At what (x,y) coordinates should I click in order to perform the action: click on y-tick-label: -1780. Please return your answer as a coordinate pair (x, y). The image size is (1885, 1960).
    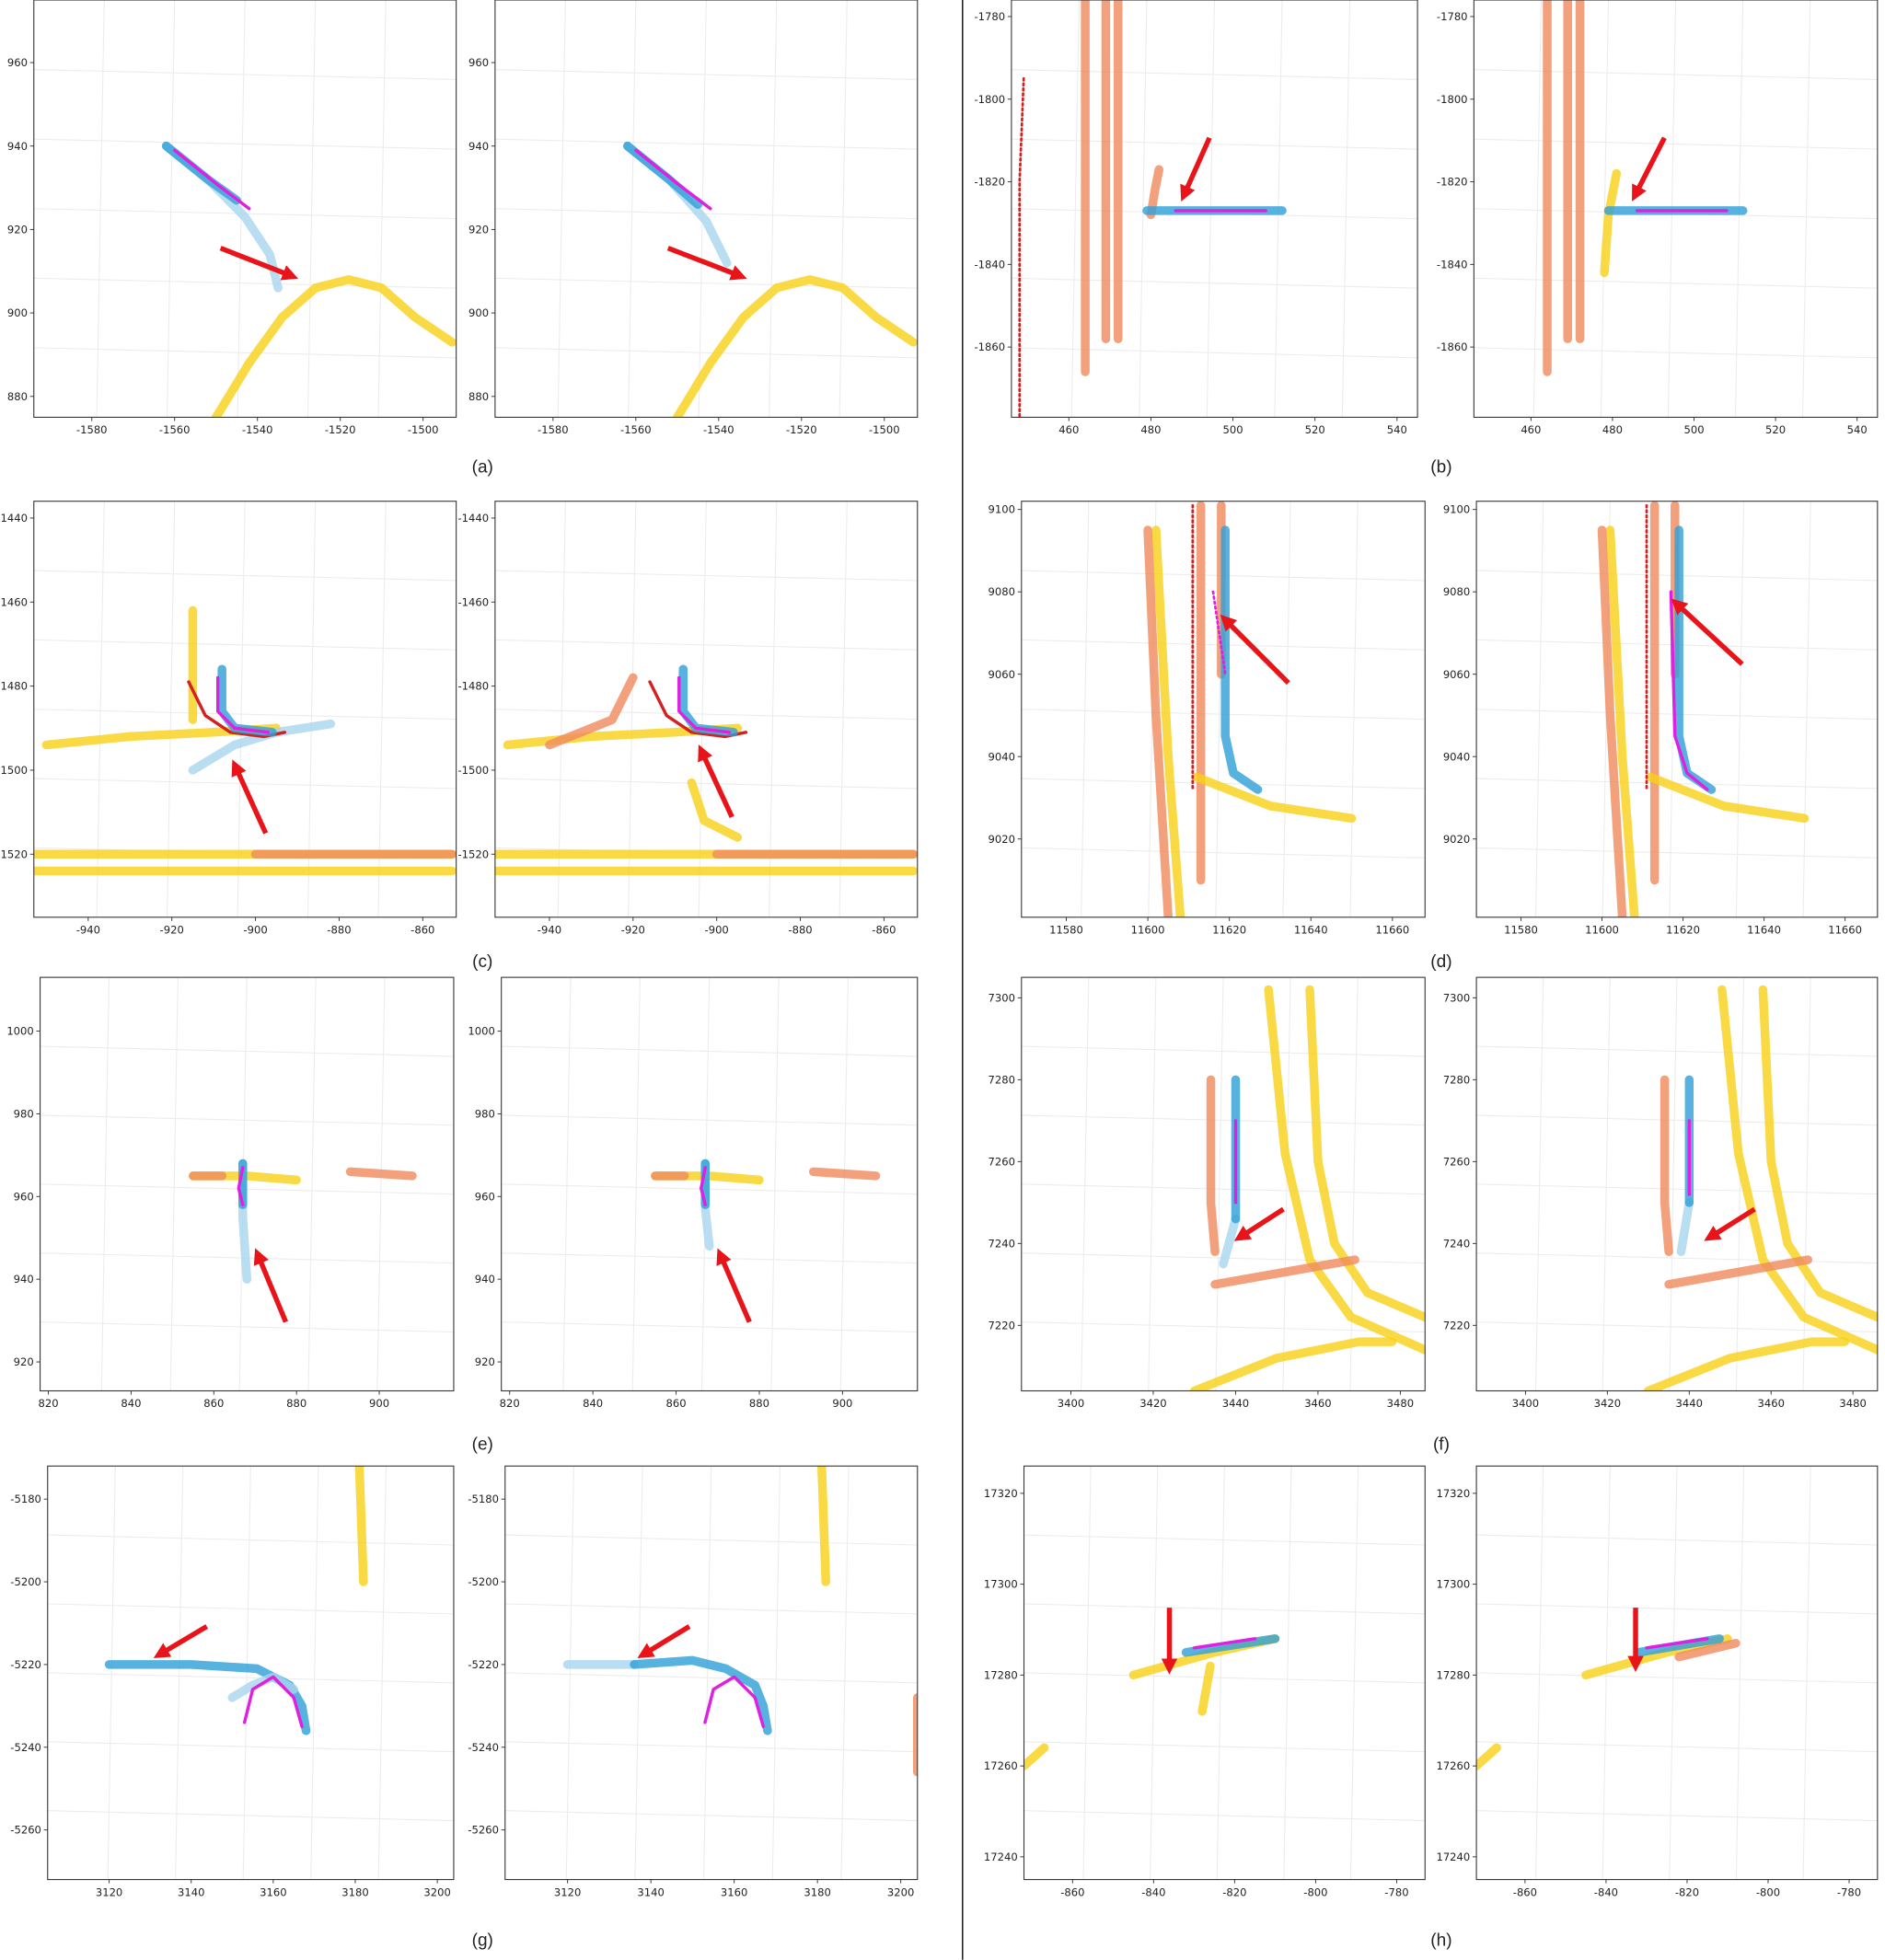
    Looking at the image, I should click on (989, 16).